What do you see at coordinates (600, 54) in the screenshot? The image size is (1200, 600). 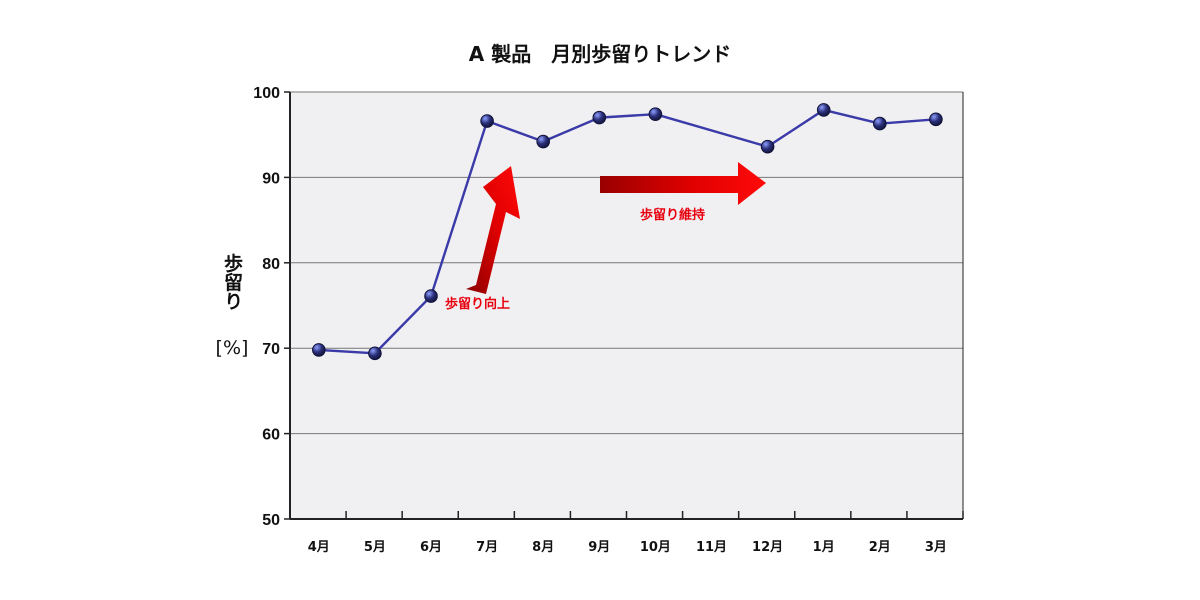 I see `chart-title: A 製品 月別歩留りトレンド` at bounding box center [600, 54].